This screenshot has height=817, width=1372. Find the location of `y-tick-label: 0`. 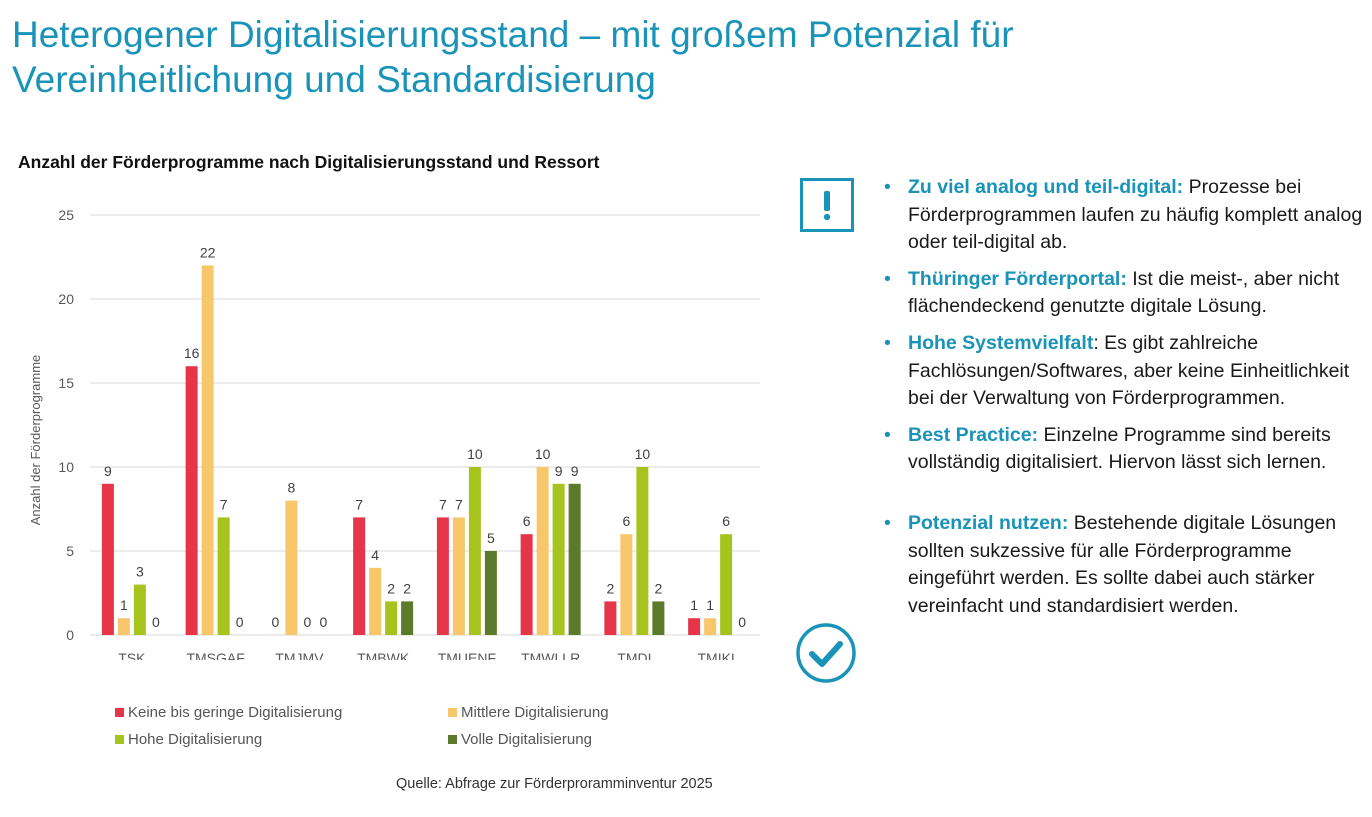

y-tick-label: 0 is located at coordinates (70, 635).